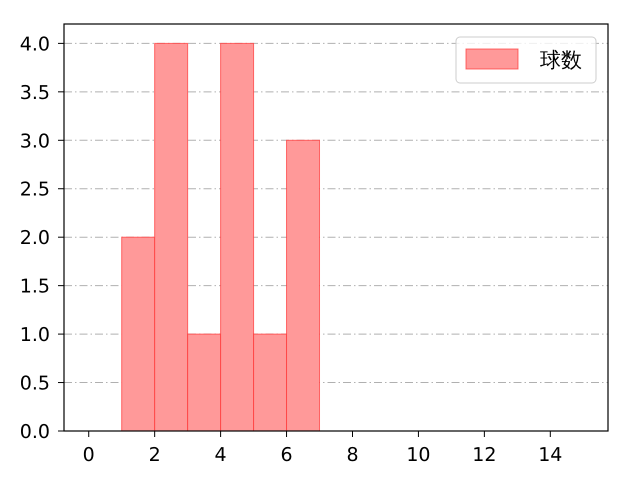  I want to click on y-tick-label: 2.5, so click(35, 189).